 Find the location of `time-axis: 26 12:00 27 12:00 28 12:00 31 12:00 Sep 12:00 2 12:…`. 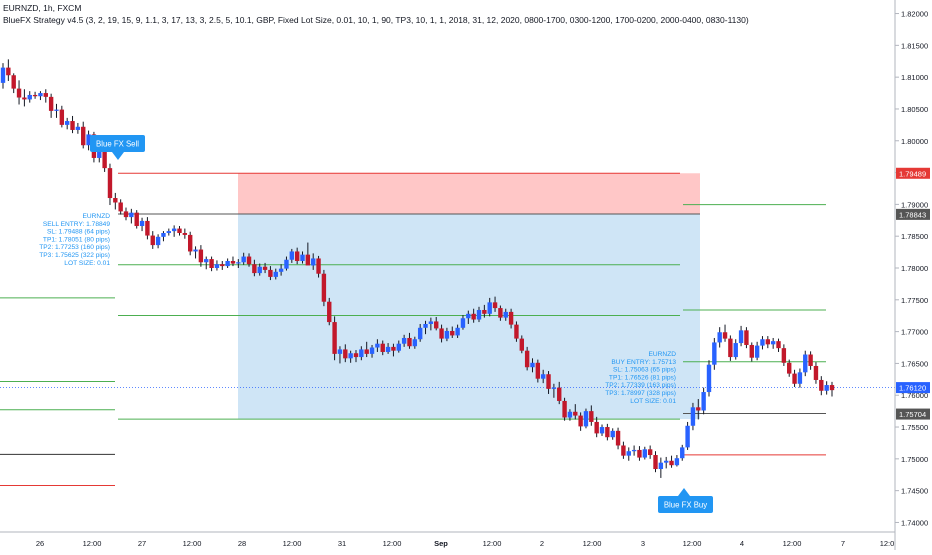

time-axis: 26 12:00 27 12:00 28 12:00 31 12:00 Sep 12:00 2 12:… is located at coordinates (447, 539).